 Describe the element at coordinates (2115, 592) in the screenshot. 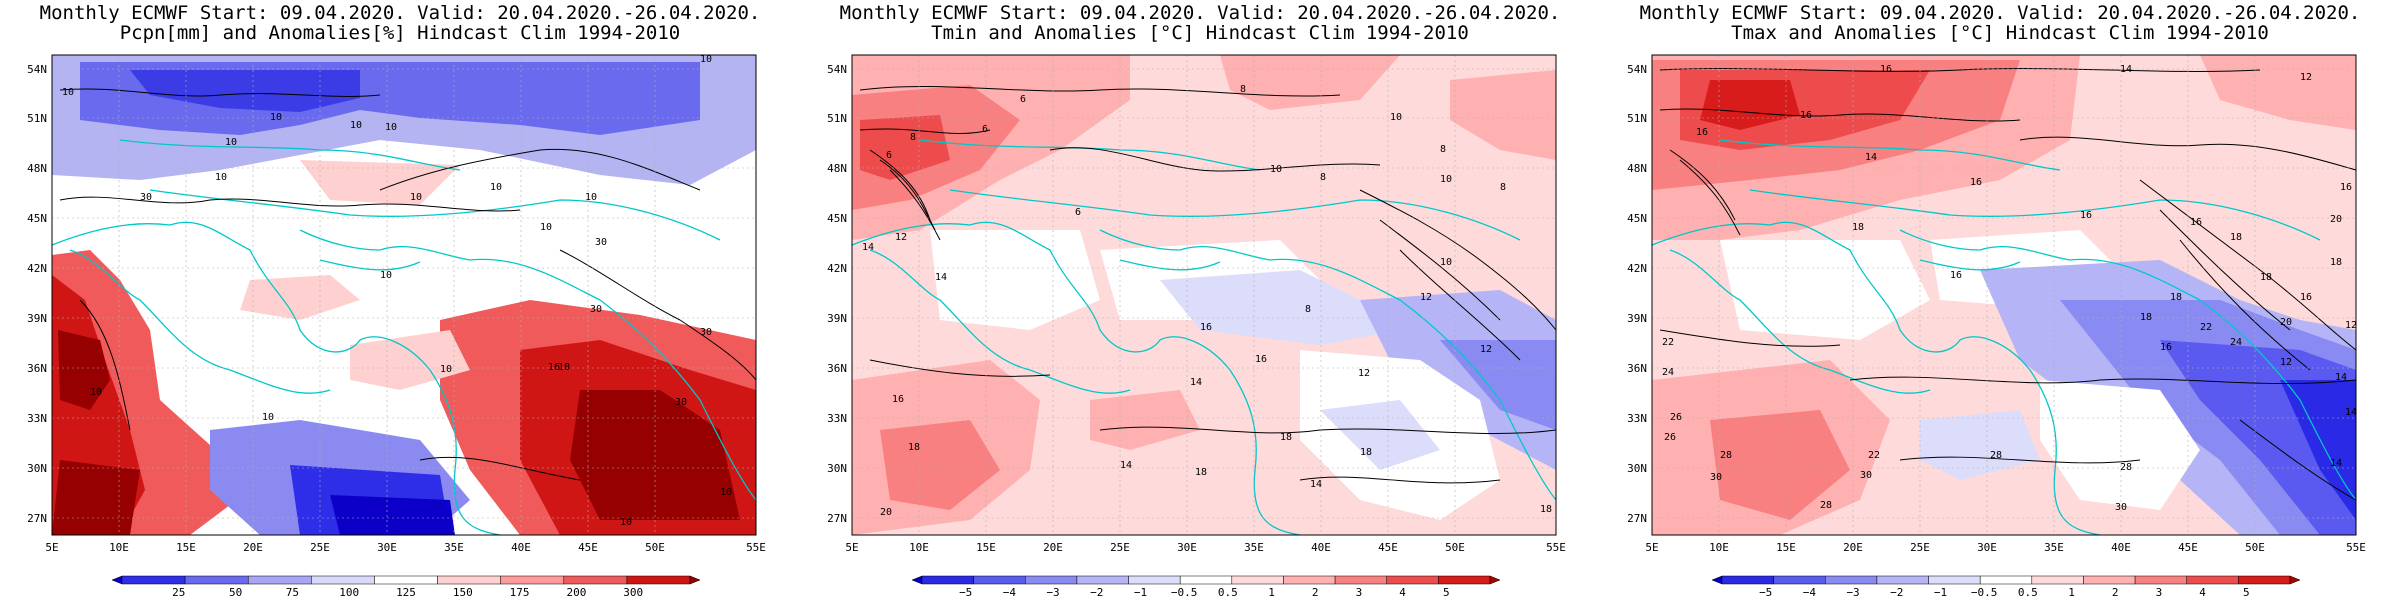

I see `colorbar-label: 2` at that location.